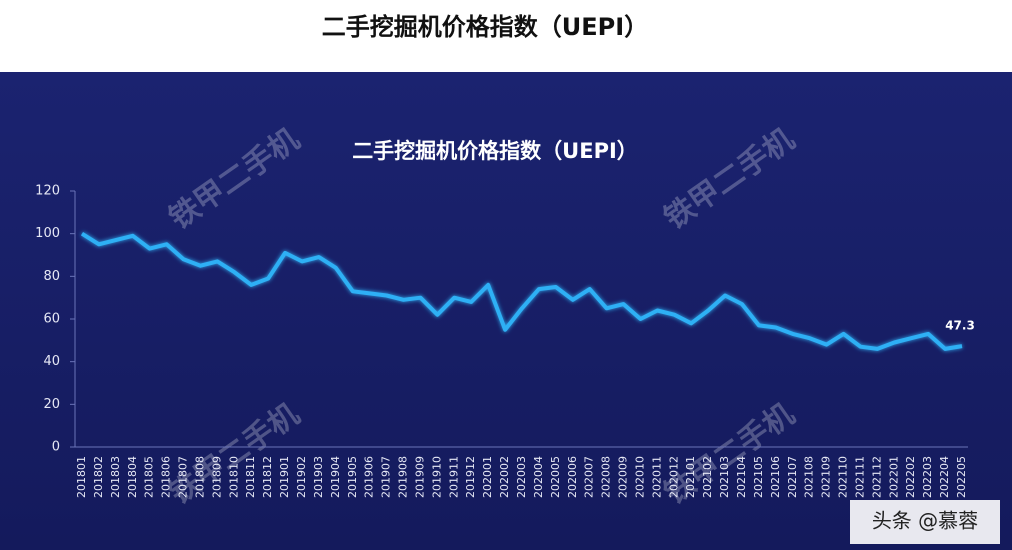  What do you see at coordinates (51, 361) in the screenshot?
I see `y-tick-label: 40` at bounding box center [51, 361].